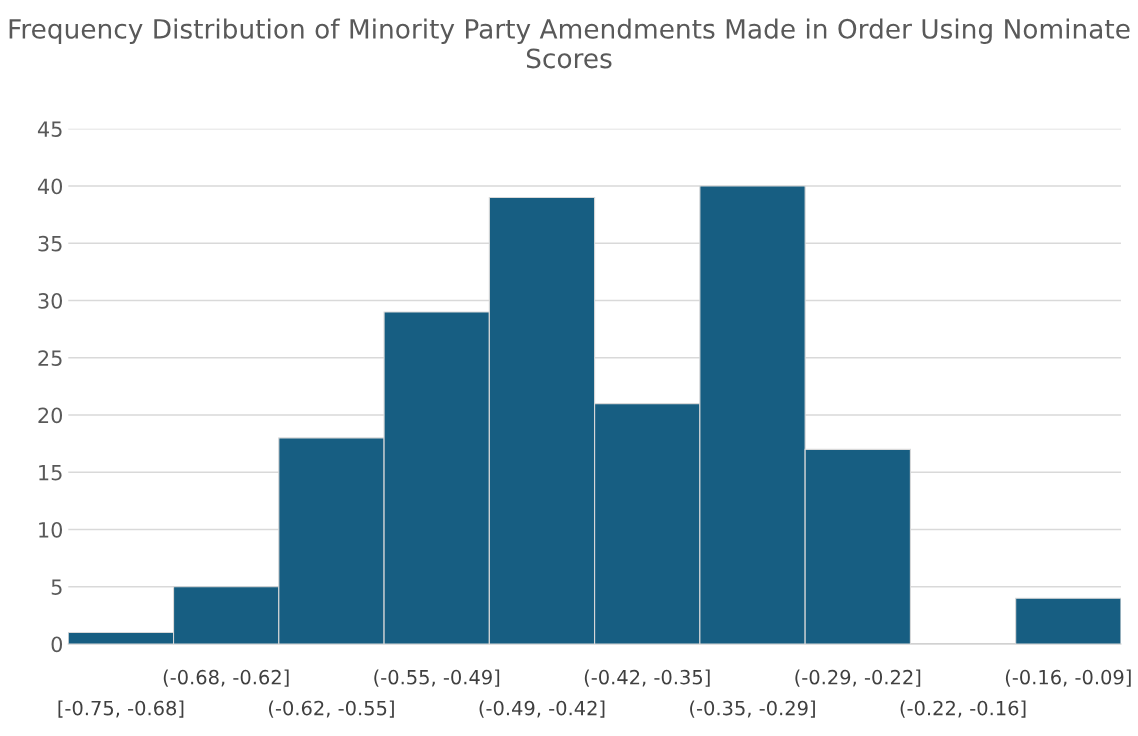 The image size is (1138, 736). I want to click on x-tick-label: (-0.68, -0.62], so click(226, 678).